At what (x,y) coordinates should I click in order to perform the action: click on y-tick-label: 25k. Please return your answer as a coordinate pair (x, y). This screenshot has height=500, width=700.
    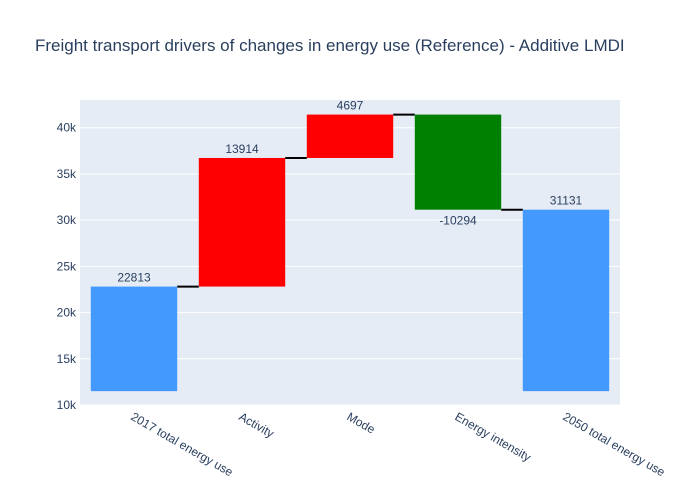
    Looking at the image, I should click on (67, 266).